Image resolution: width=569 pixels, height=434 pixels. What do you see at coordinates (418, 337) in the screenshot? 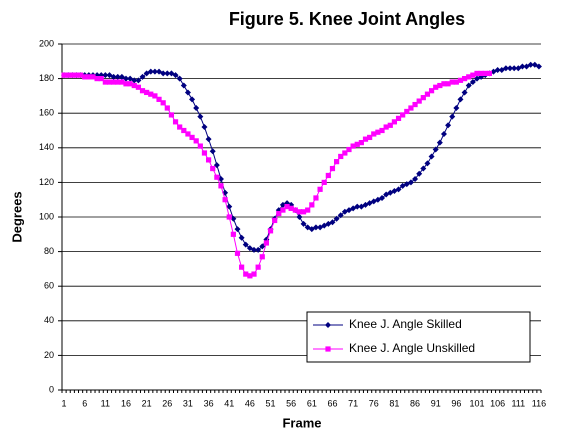
I see `legend-box` at bounding box center [418, 337].